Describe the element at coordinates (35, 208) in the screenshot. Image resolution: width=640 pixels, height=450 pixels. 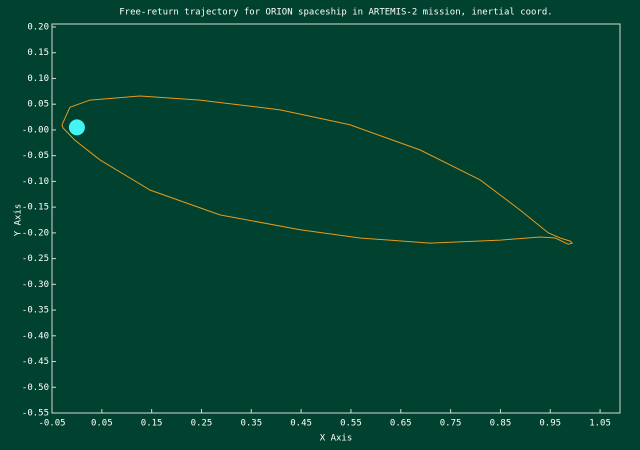
I see `y-tick-label: -0.15` at that location.